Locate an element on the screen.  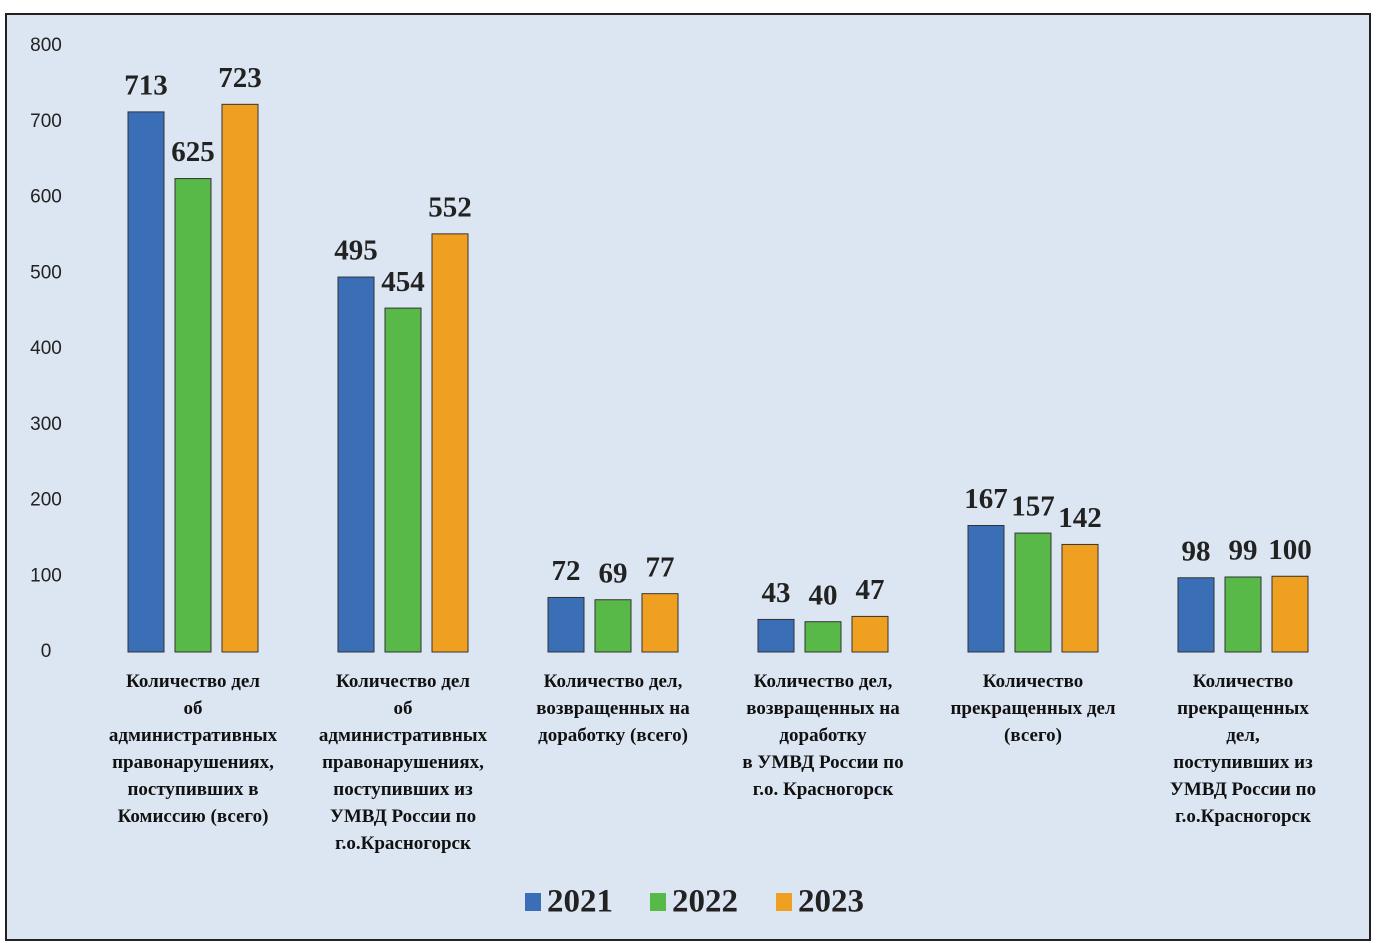
data-label: 167 is located at coordinates (986, 499).